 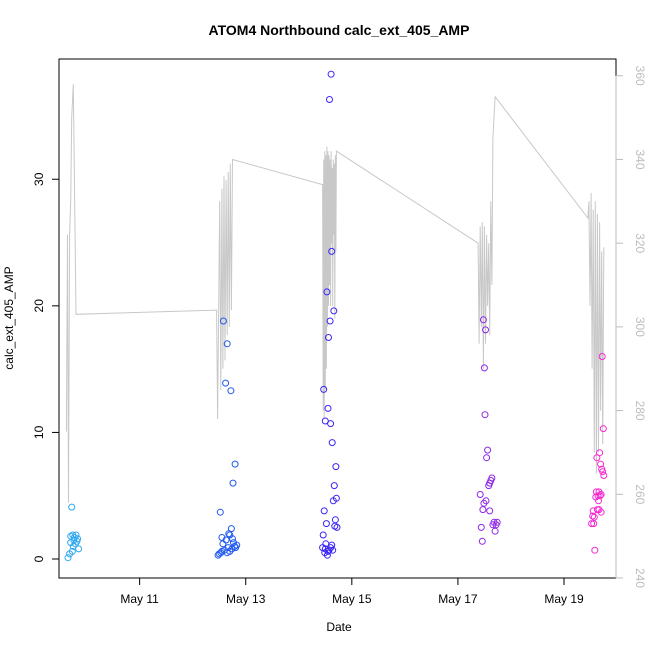 I want to click on x-tick-label: May 19, so click(x=564, y=599).